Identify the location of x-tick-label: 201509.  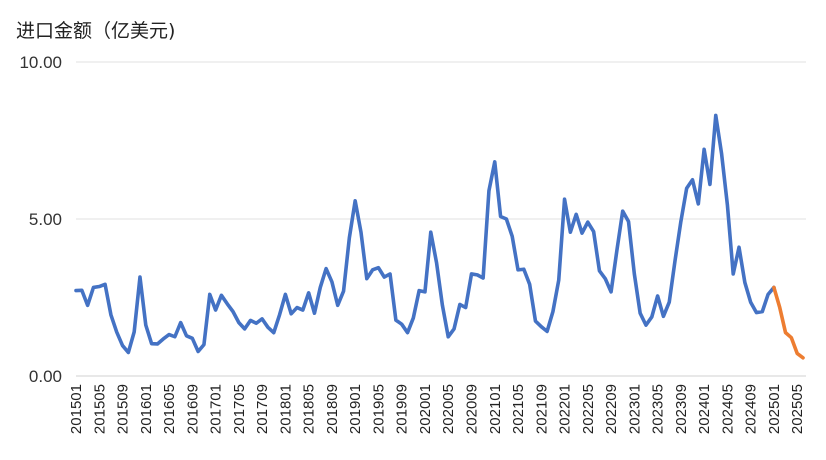
(123, 409).